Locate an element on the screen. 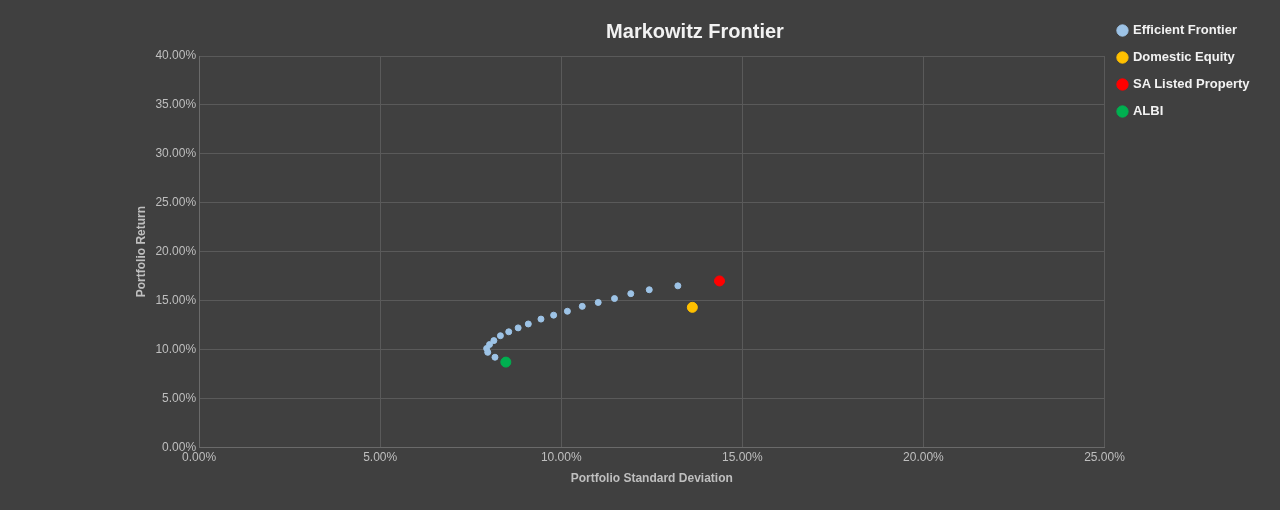 This screenshot has height=510, width=1280. x-tick-label: 15.00% is located at coordinates (742, 456).